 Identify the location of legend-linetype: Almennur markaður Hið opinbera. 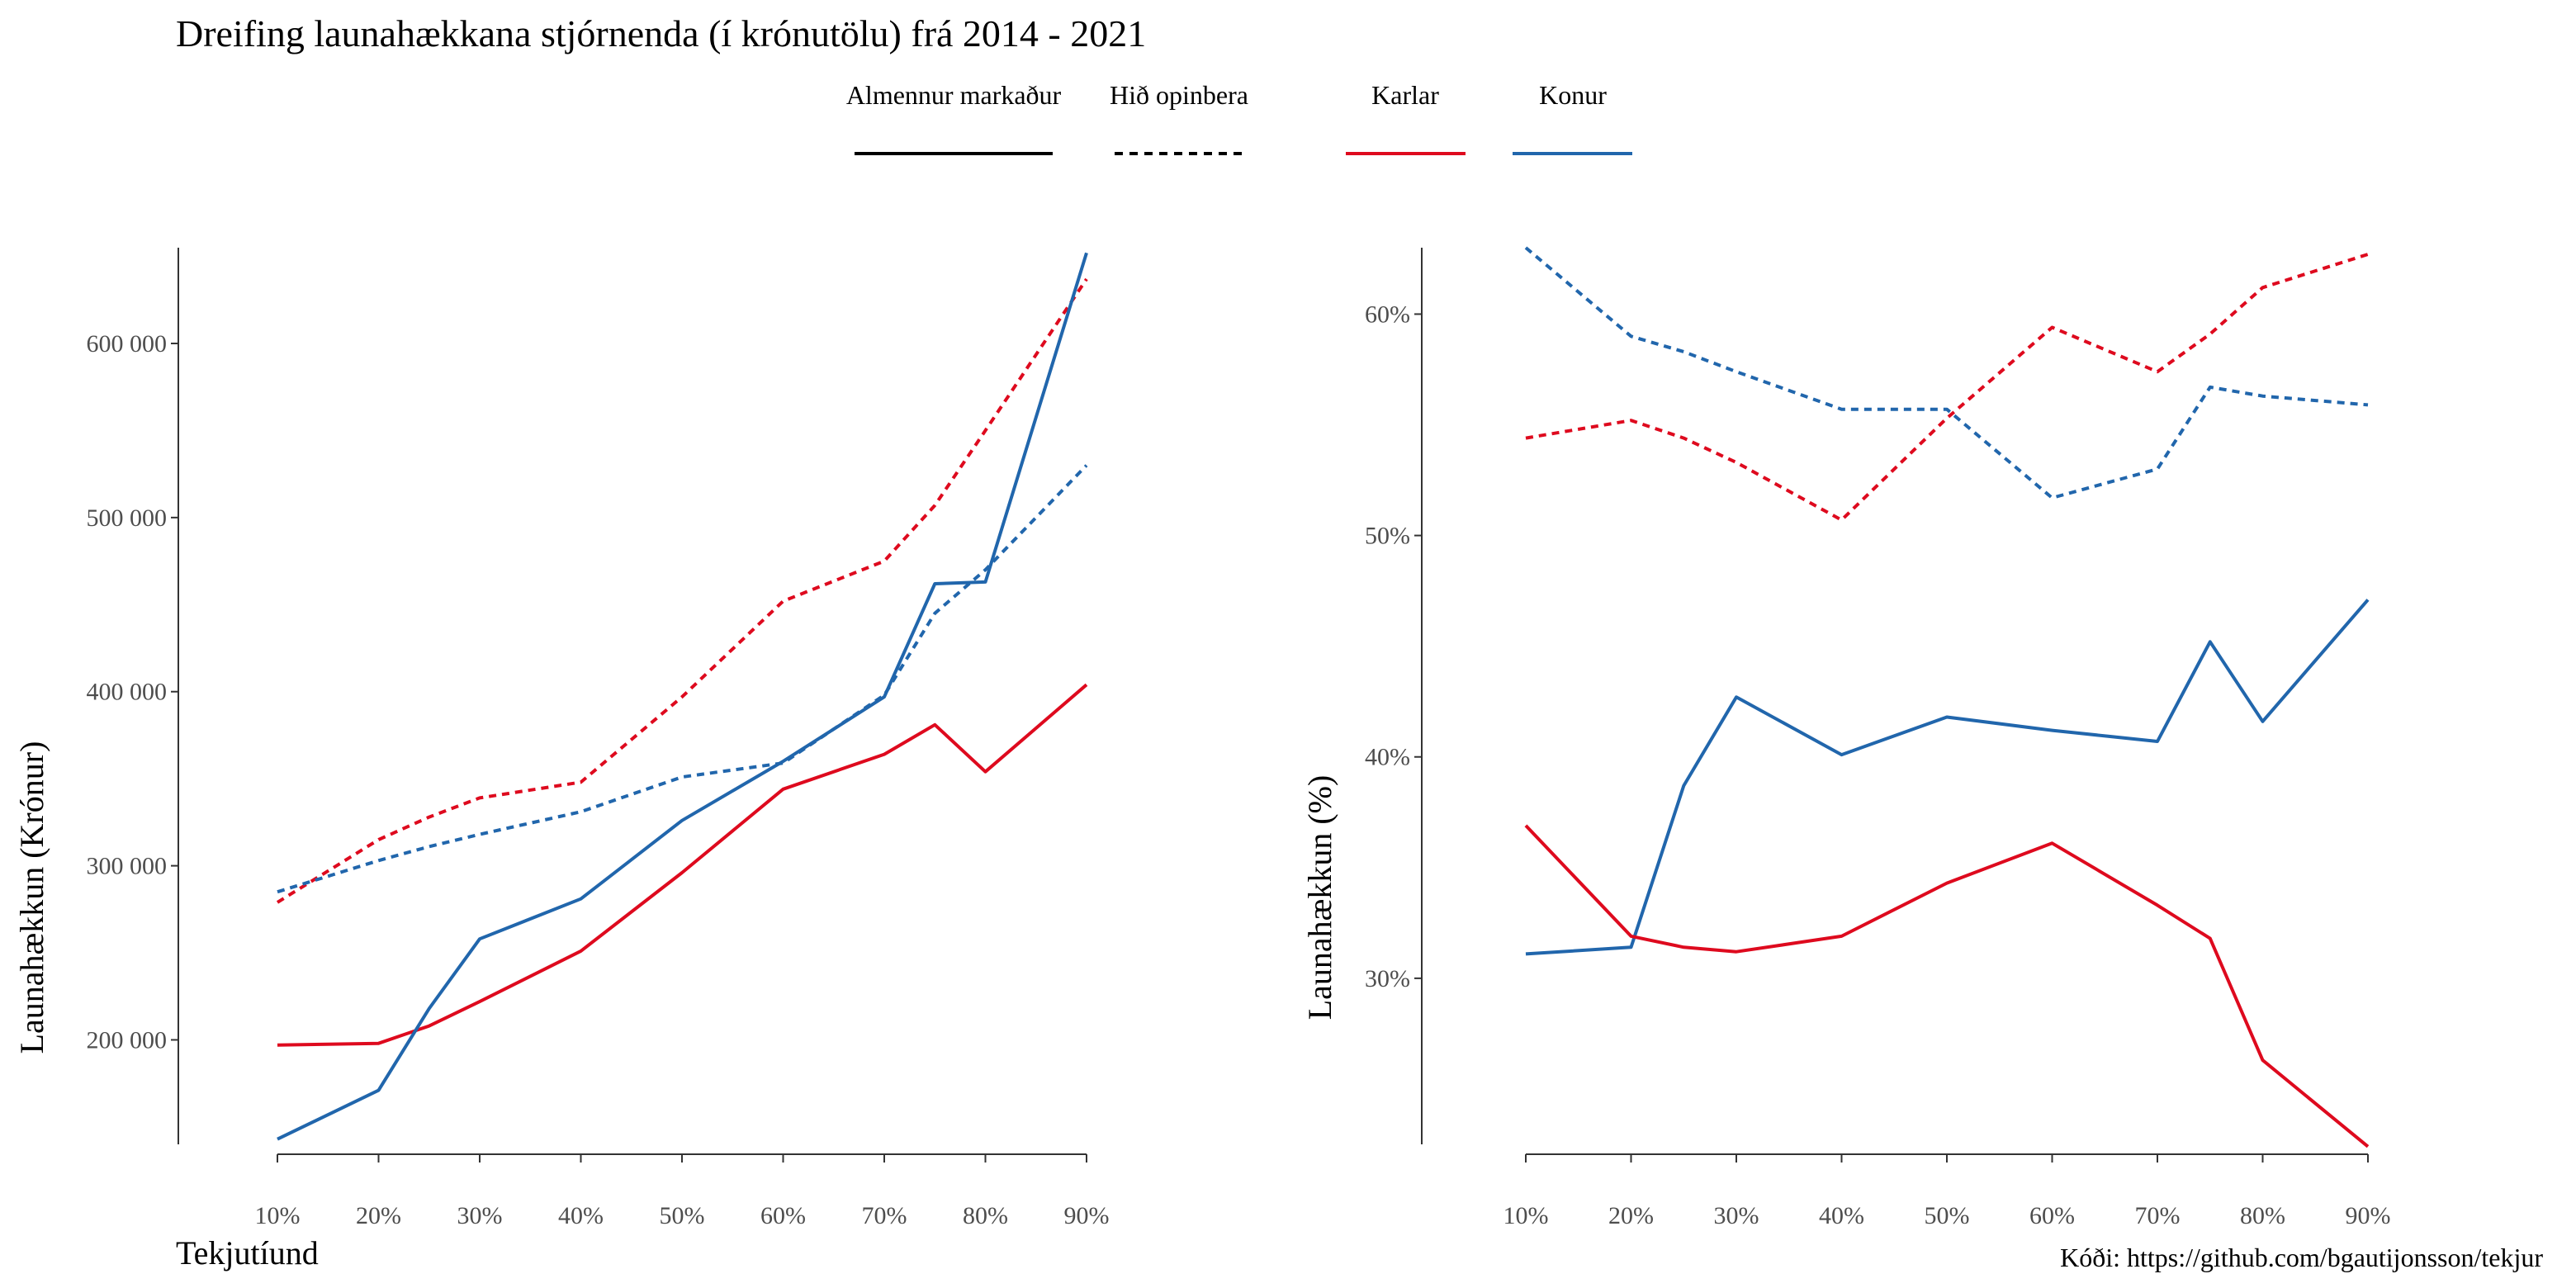
(1047, 117).